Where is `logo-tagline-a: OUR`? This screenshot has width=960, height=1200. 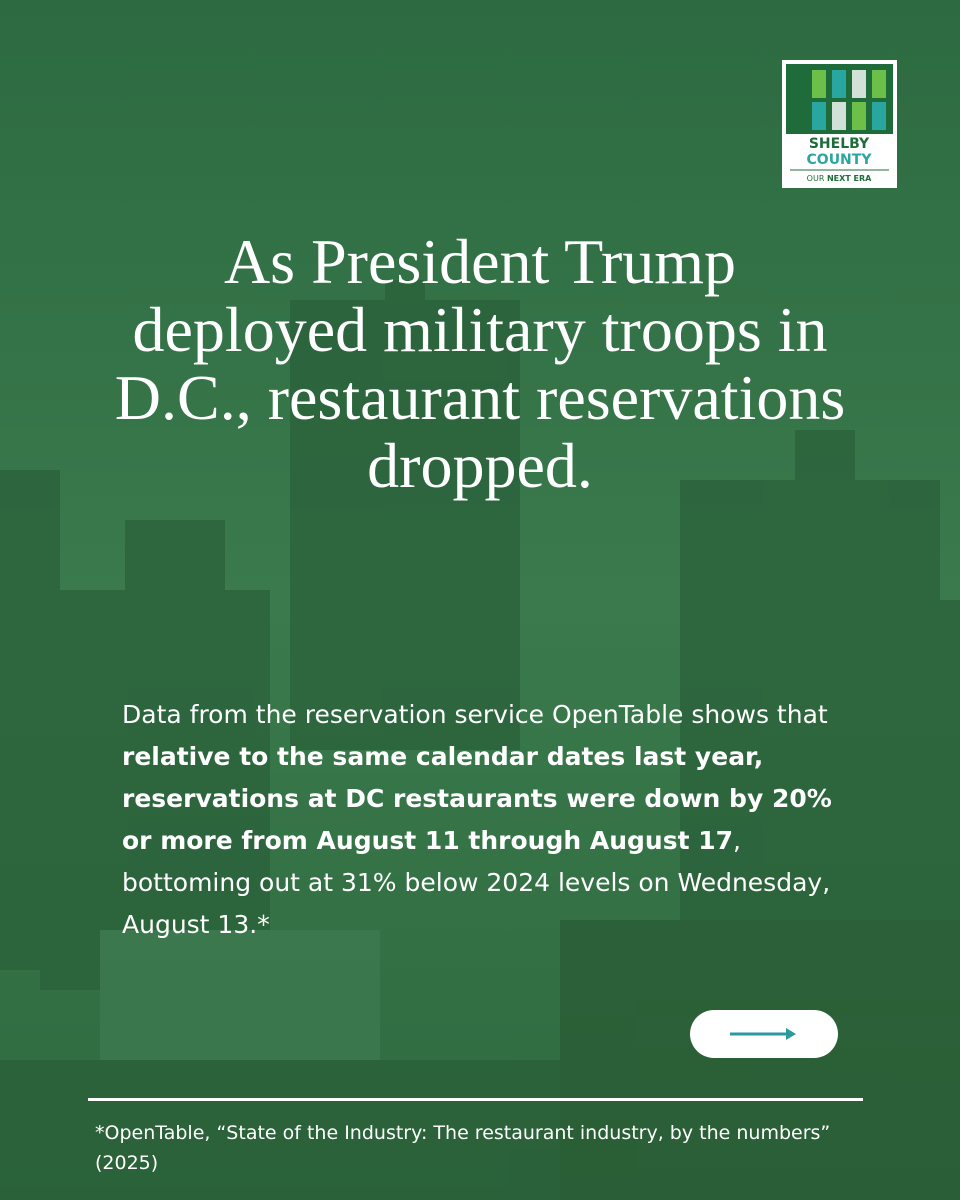
logo-tagline-a: OUR is located at coordinates (816, 178).